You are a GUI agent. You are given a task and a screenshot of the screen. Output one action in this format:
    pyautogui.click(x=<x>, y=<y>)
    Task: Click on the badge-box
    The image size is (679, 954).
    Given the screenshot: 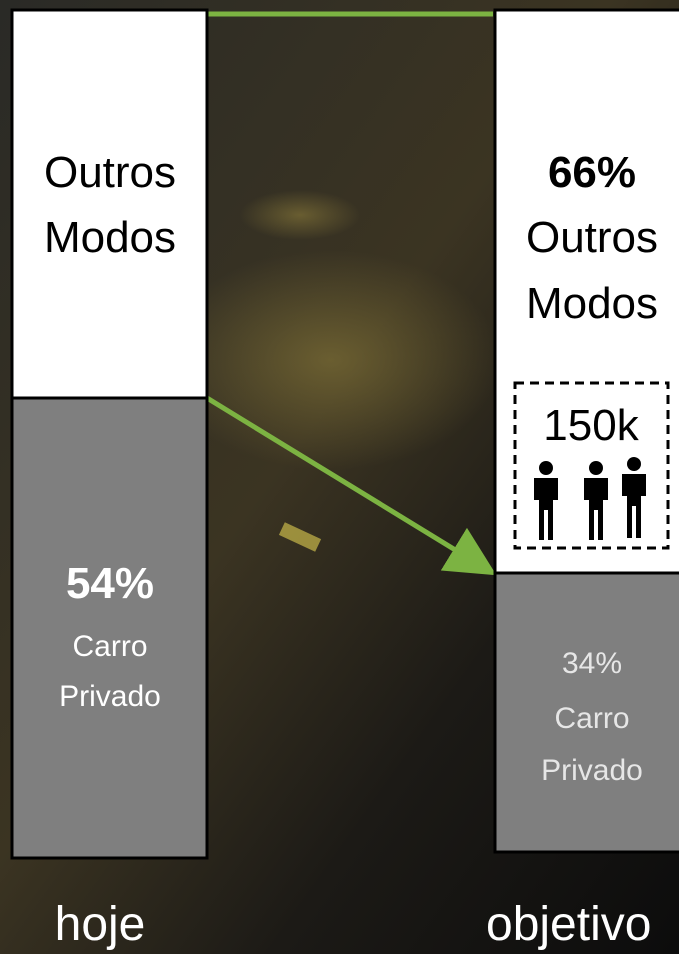 What is the action you would take?
    pyautogui.click(x=591, y=465)
    